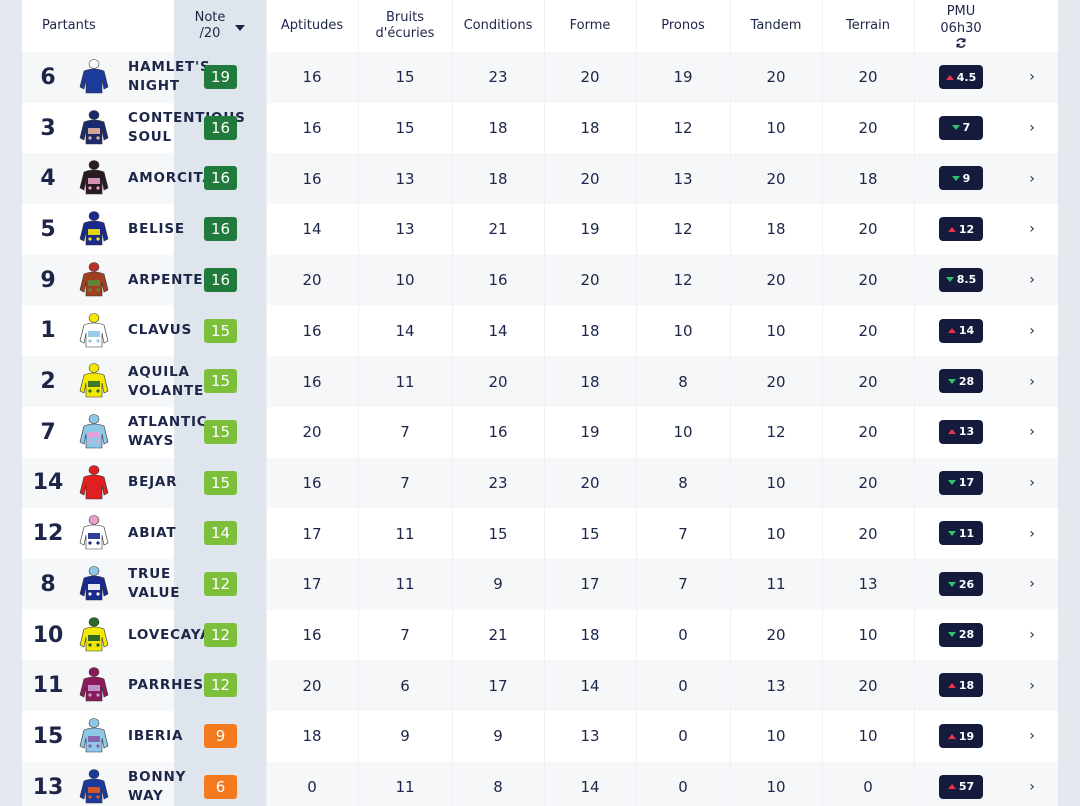 The image size is (1080, 806). I want to click on header-note: Note /20, so click(220, 26).